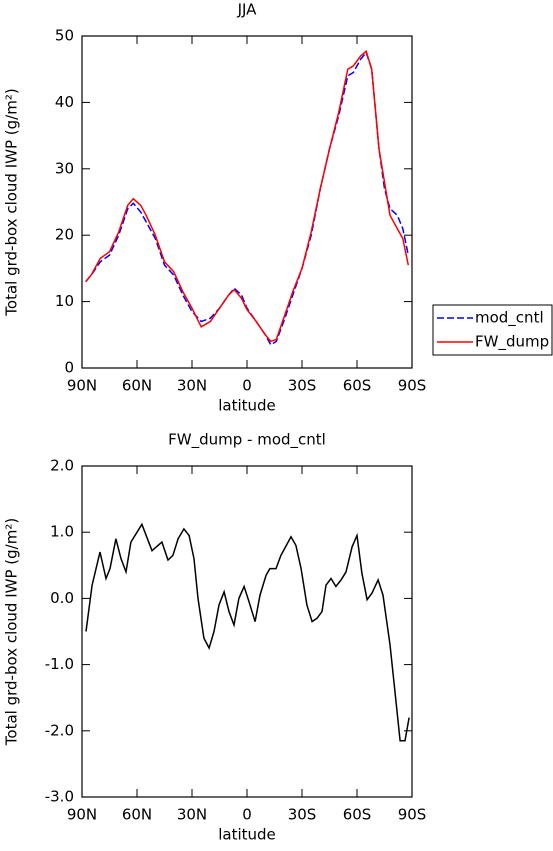 This screenshot has height=851, width=553. What do you see at coordinates (59, 797) in the screenshot?
I see `y-tick-label: -3.0` at bounding box center [59, 797].